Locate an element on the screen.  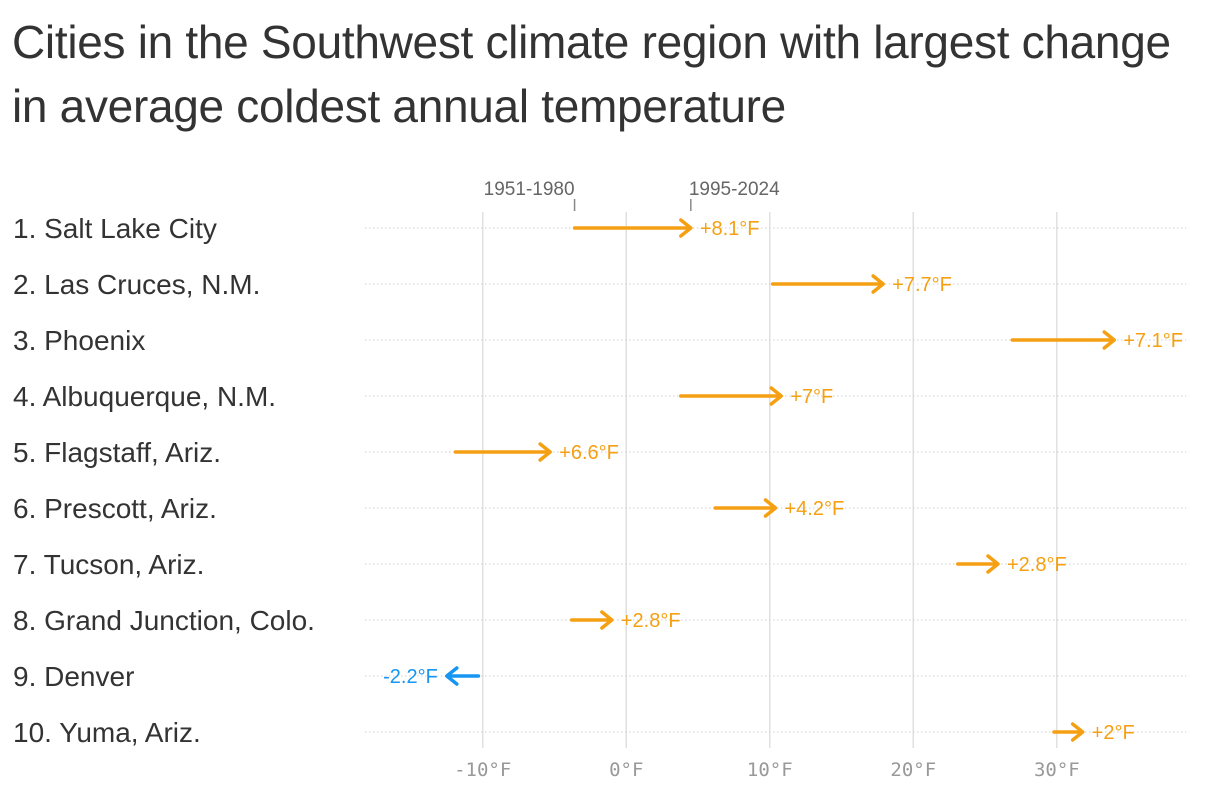
change-label: +6.6°F is located at coordinates (589, 453).